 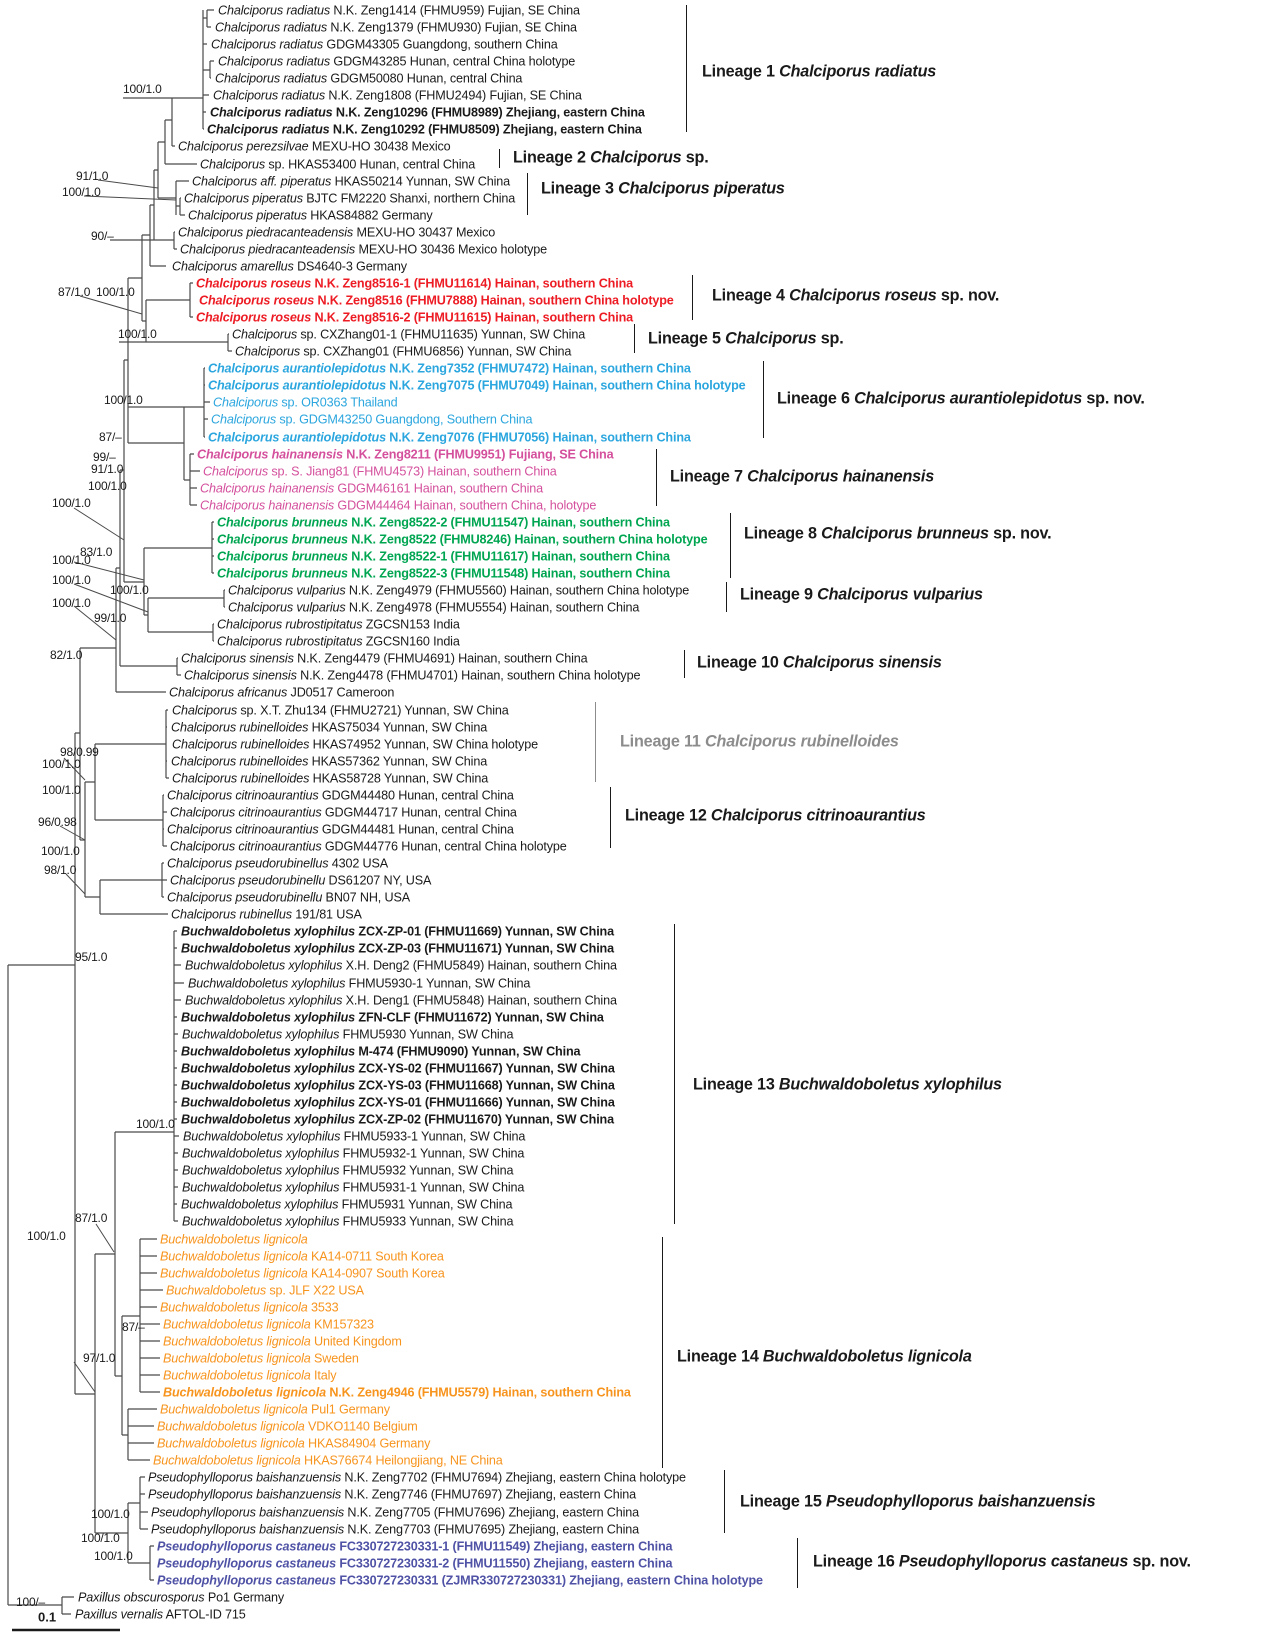 What do you see at coordinates (404, 419) in the screenshot?
I see `taxon-voucher-locality: sp. GDGM43250 Guangdong, Southern China` at bounding box center [404, 419].